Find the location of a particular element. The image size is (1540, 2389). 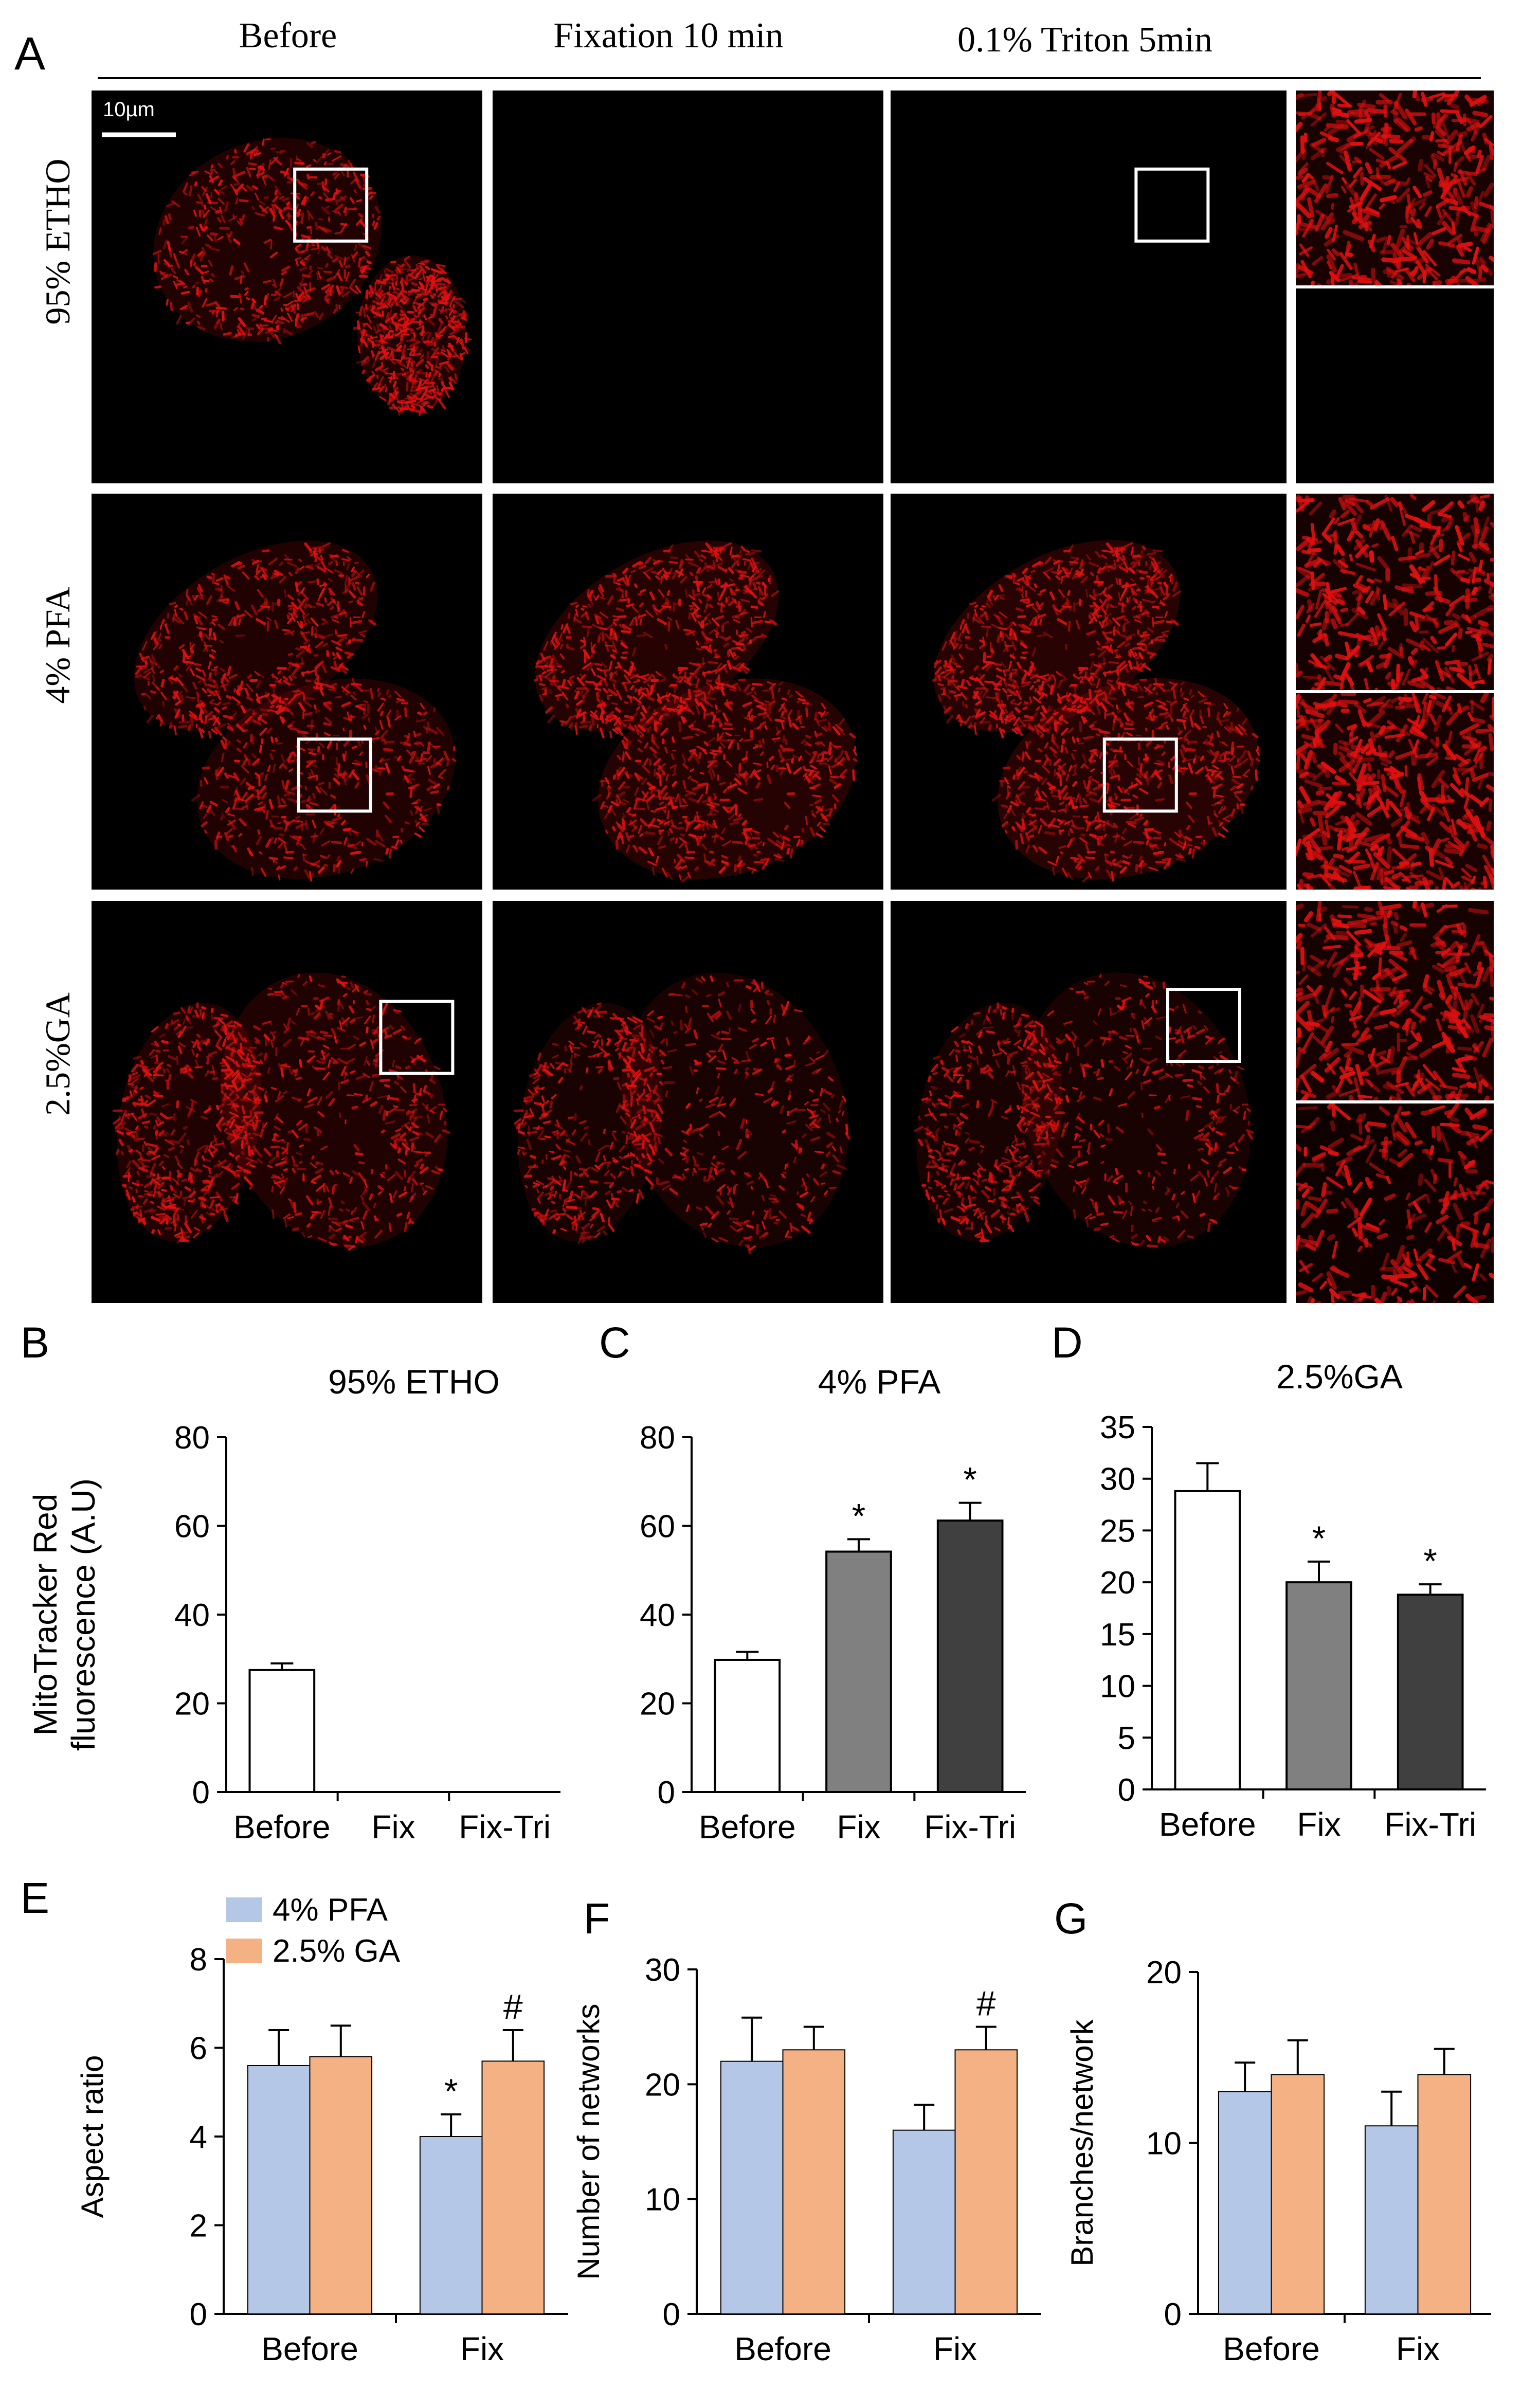

legend-label: 4% PFA is located at coordinates (330, 1910).